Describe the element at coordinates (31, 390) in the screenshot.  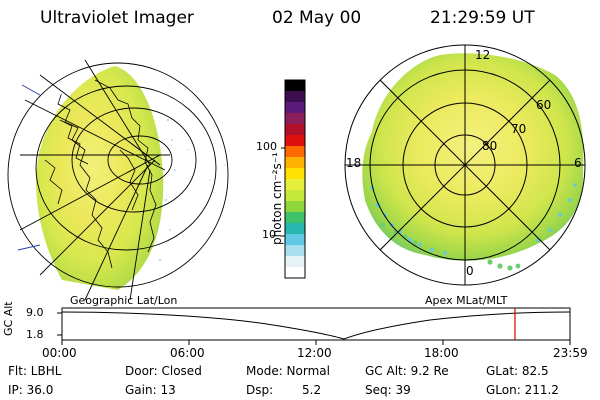
I see `status-ip: IP: 36.0` at that location.